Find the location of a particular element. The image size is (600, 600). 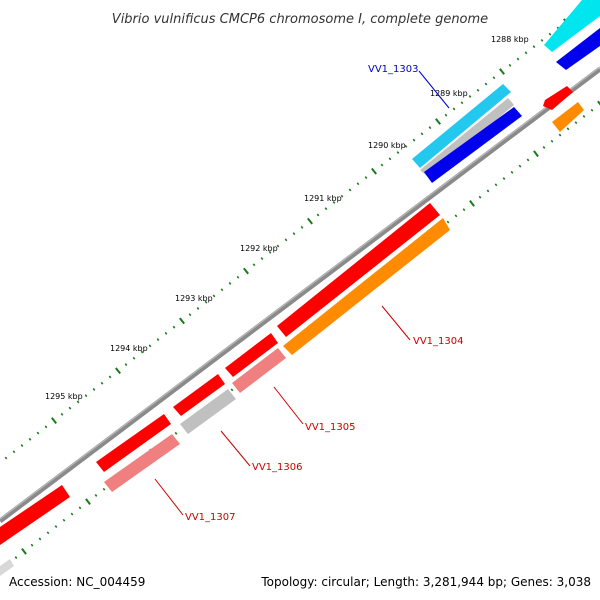

gene-red-long is located at coordinates (358, 270).